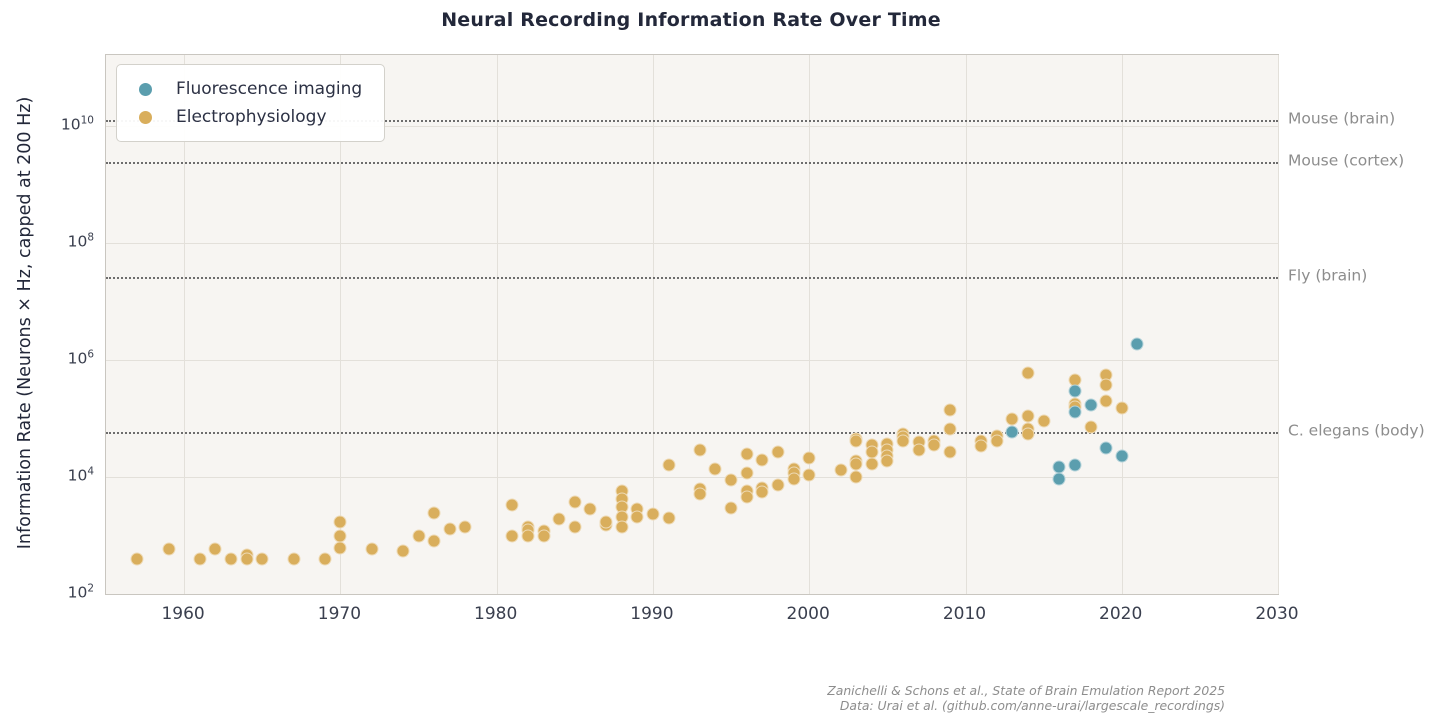  Describe the element at coordinates (808, 614) in the screenshot. I see `x-tick-label: 2000` at that location.